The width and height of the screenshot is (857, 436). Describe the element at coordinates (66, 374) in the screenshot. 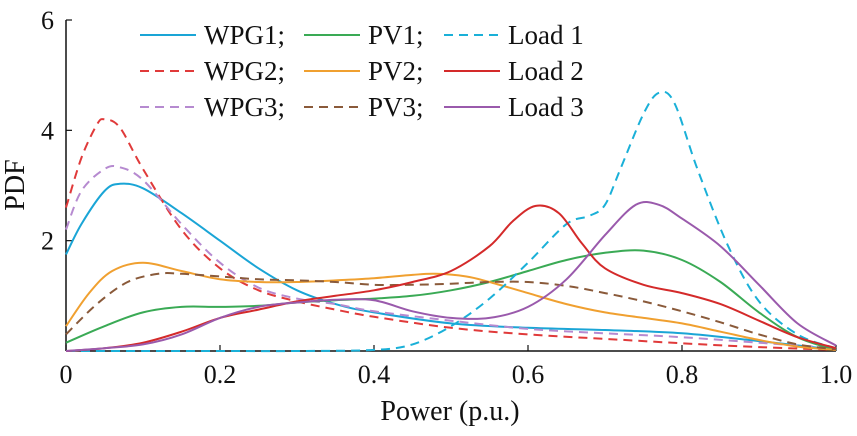

I see `x-tick-label: 0` at that location.